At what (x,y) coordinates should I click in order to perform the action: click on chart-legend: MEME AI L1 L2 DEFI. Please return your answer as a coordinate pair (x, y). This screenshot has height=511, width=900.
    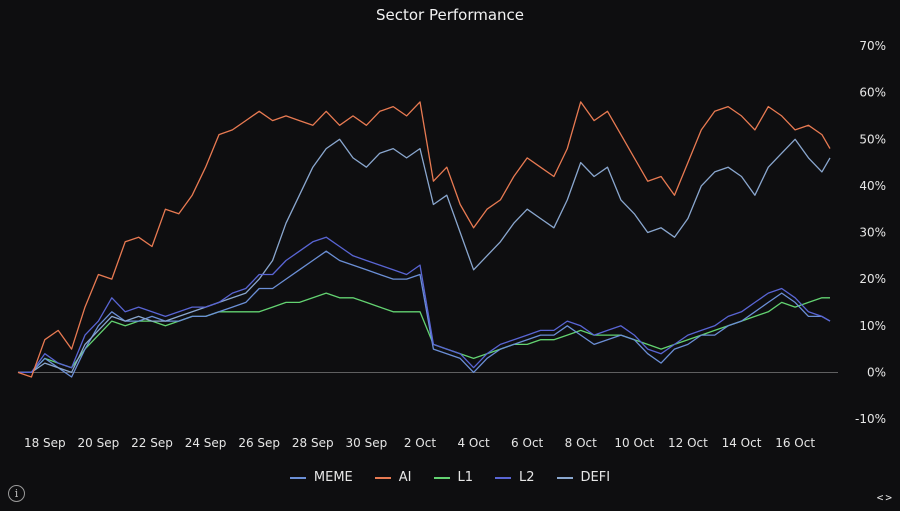
    Looking at the image, I should click on (450, 477).